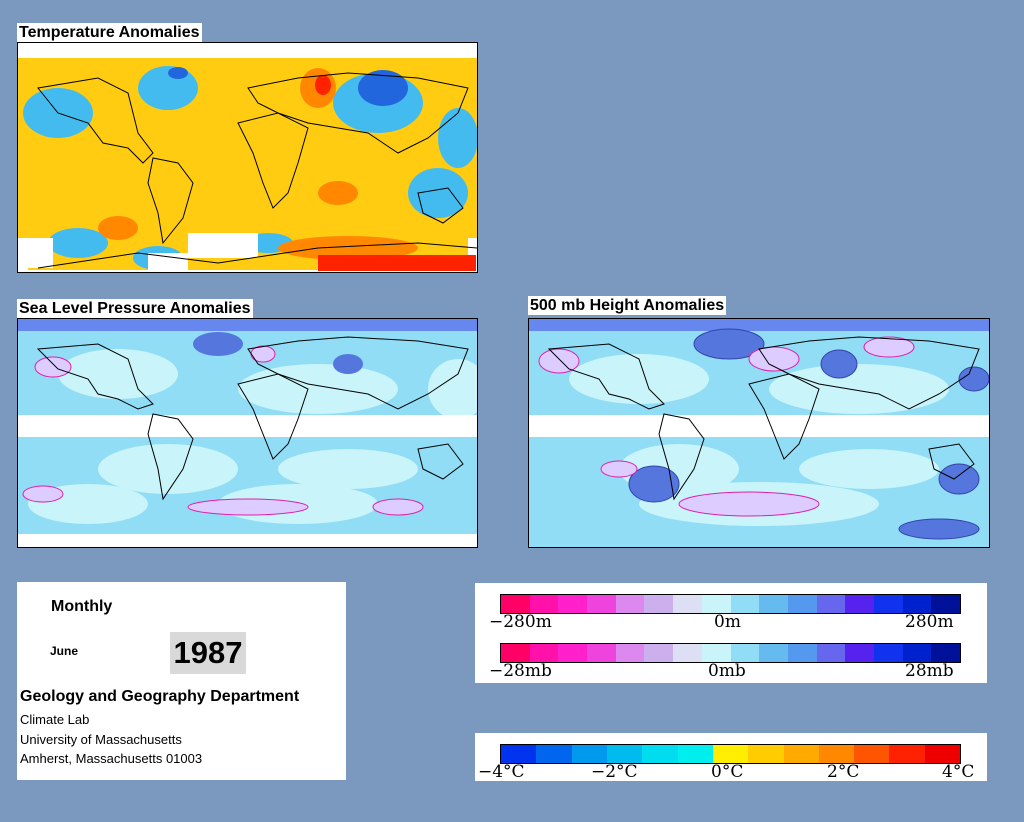 Image resolution: width=1024 pixels, height=822 pixels. What do you see at coordinates (520, 622) in the screenshot?
I see `height-tick-min: −280m` at bounding box center [520, 622].